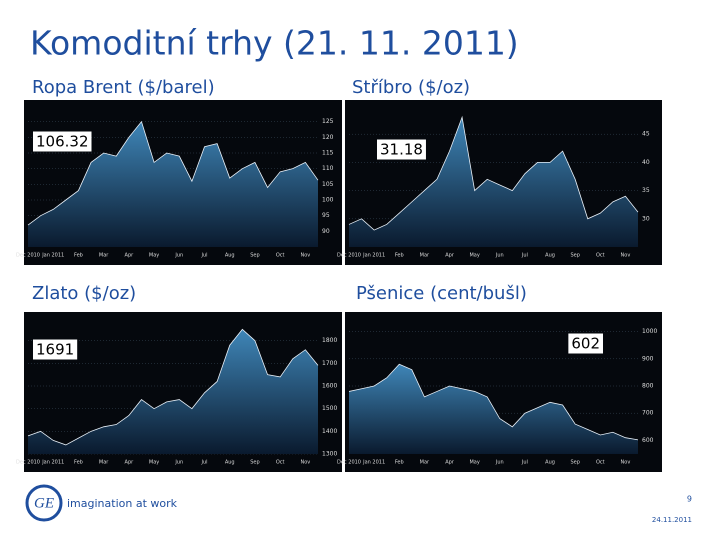 The width and height of the screenshot is (720, 544). I want to click on y-tick-label: 30, so click(646, 218).